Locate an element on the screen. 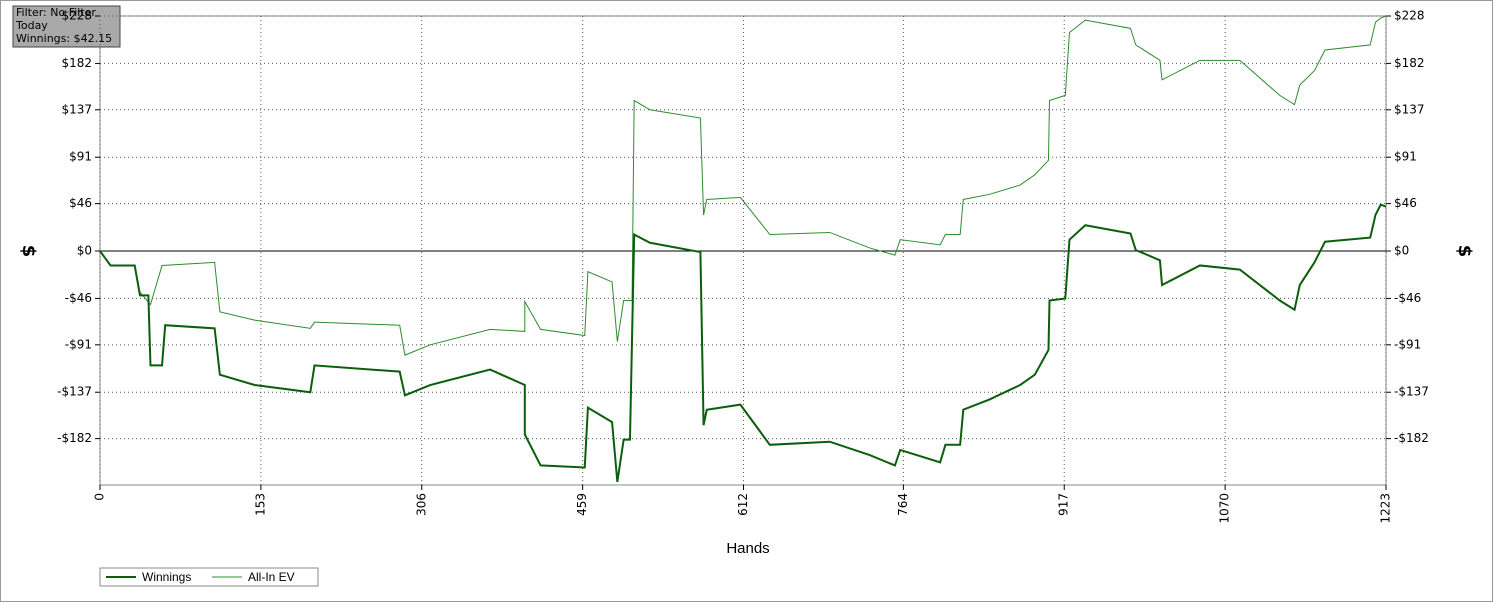 The height and width of the screenshot is (602, 1493). y-tick-label-right: $91 is located at coordinates (1405, 157).